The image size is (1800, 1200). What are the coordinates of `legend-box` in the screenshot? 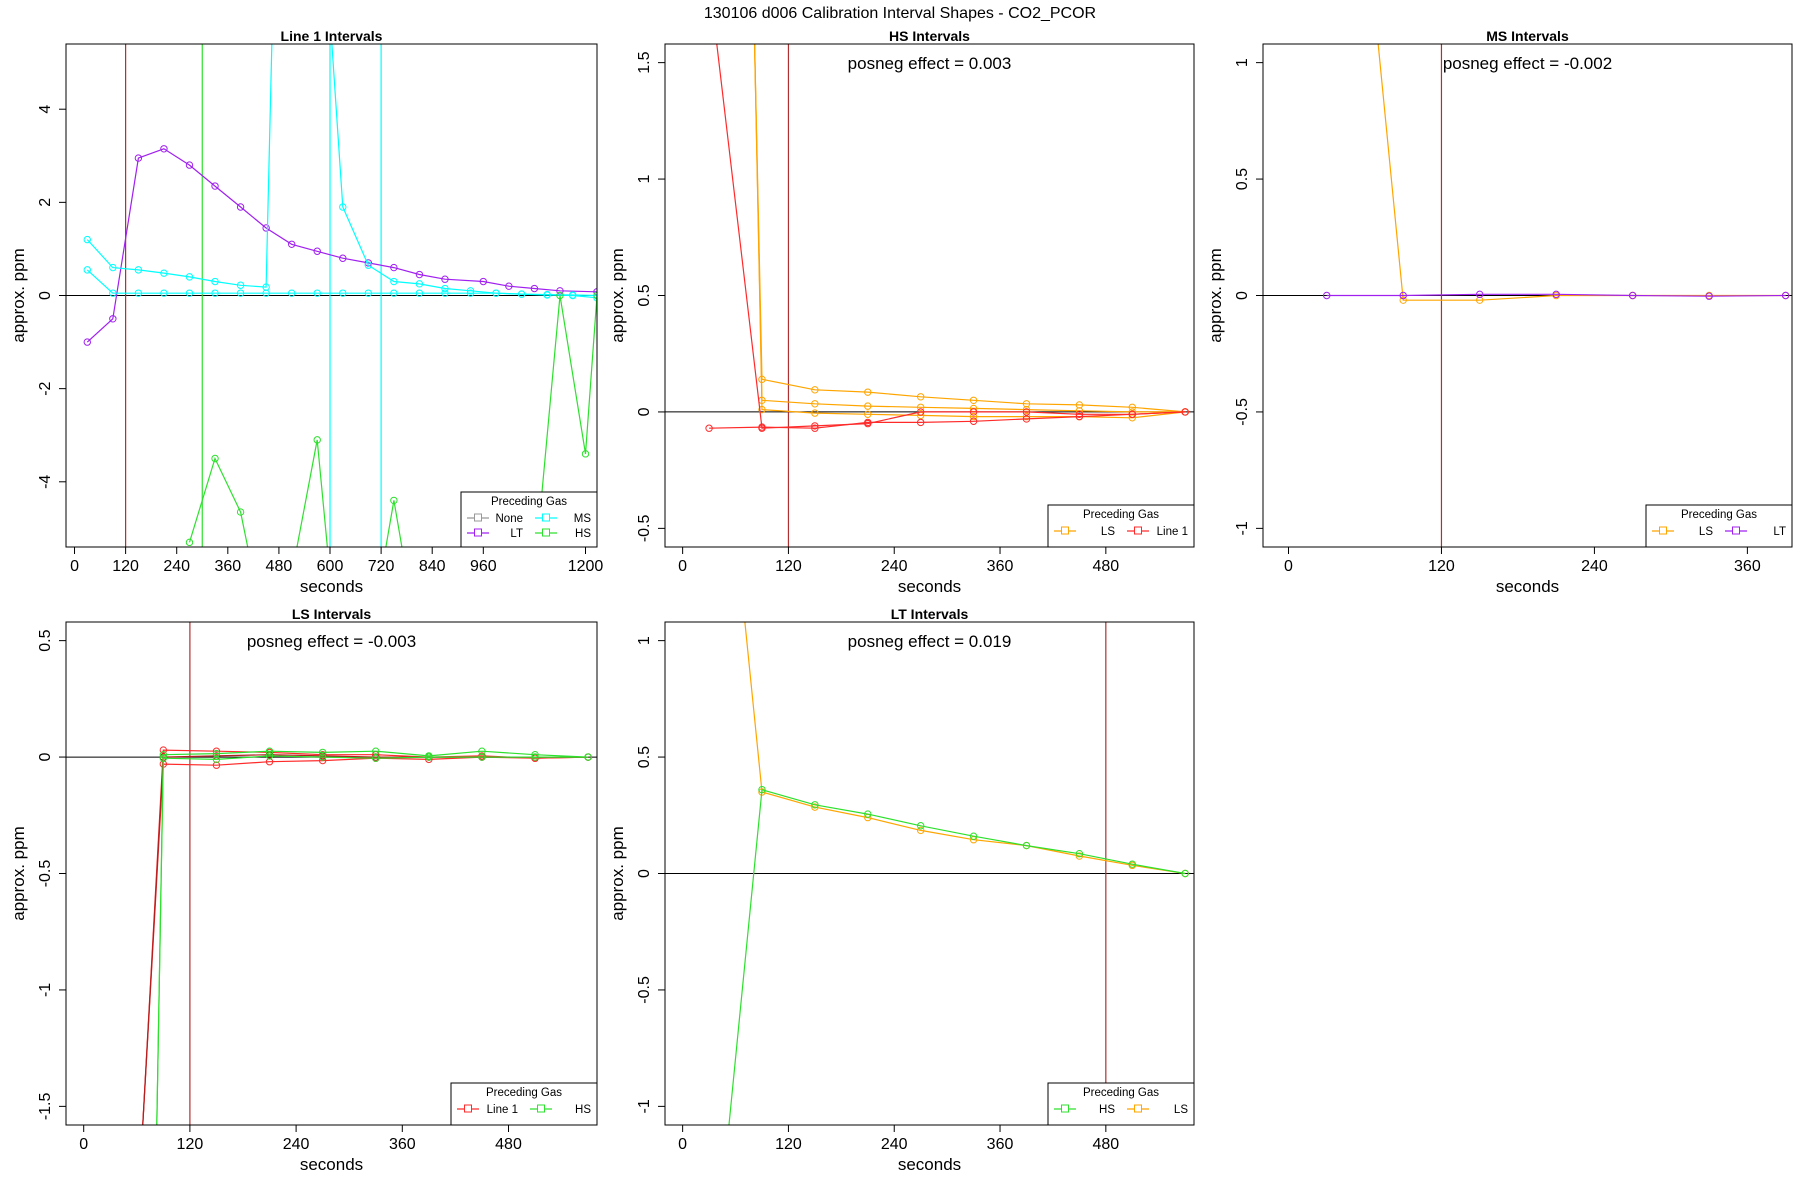 It's located at (1719, 526).